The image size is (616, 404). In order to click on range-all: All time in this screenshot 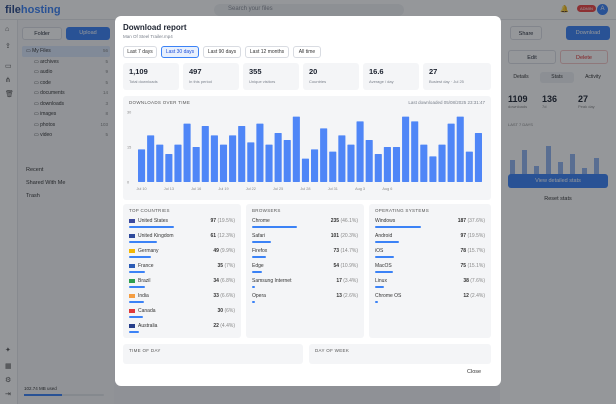, I will do `click(307, 52)`.